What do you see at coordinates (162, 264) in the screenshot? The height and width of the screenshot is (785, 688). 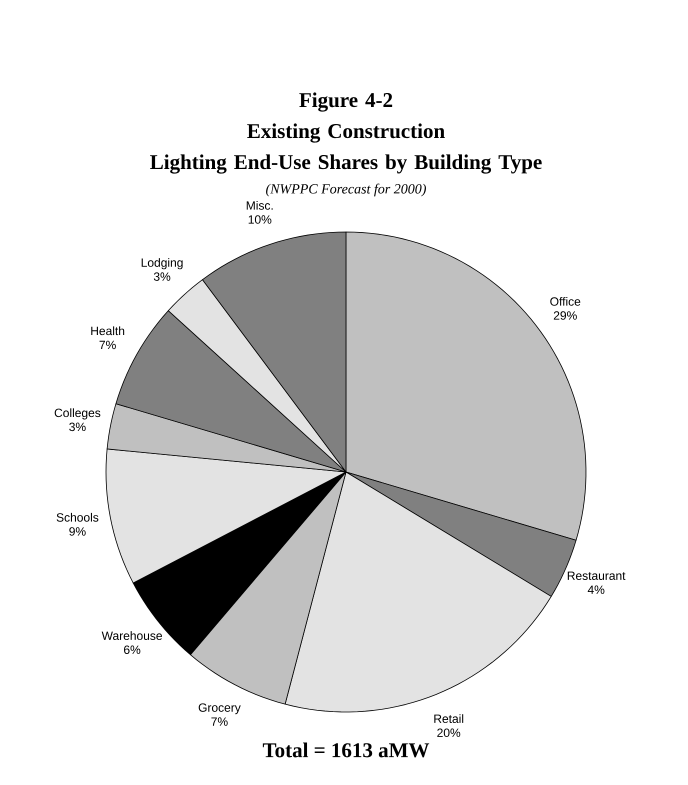 I see `slice-label: Lodging` at bounding box center [162, 264].